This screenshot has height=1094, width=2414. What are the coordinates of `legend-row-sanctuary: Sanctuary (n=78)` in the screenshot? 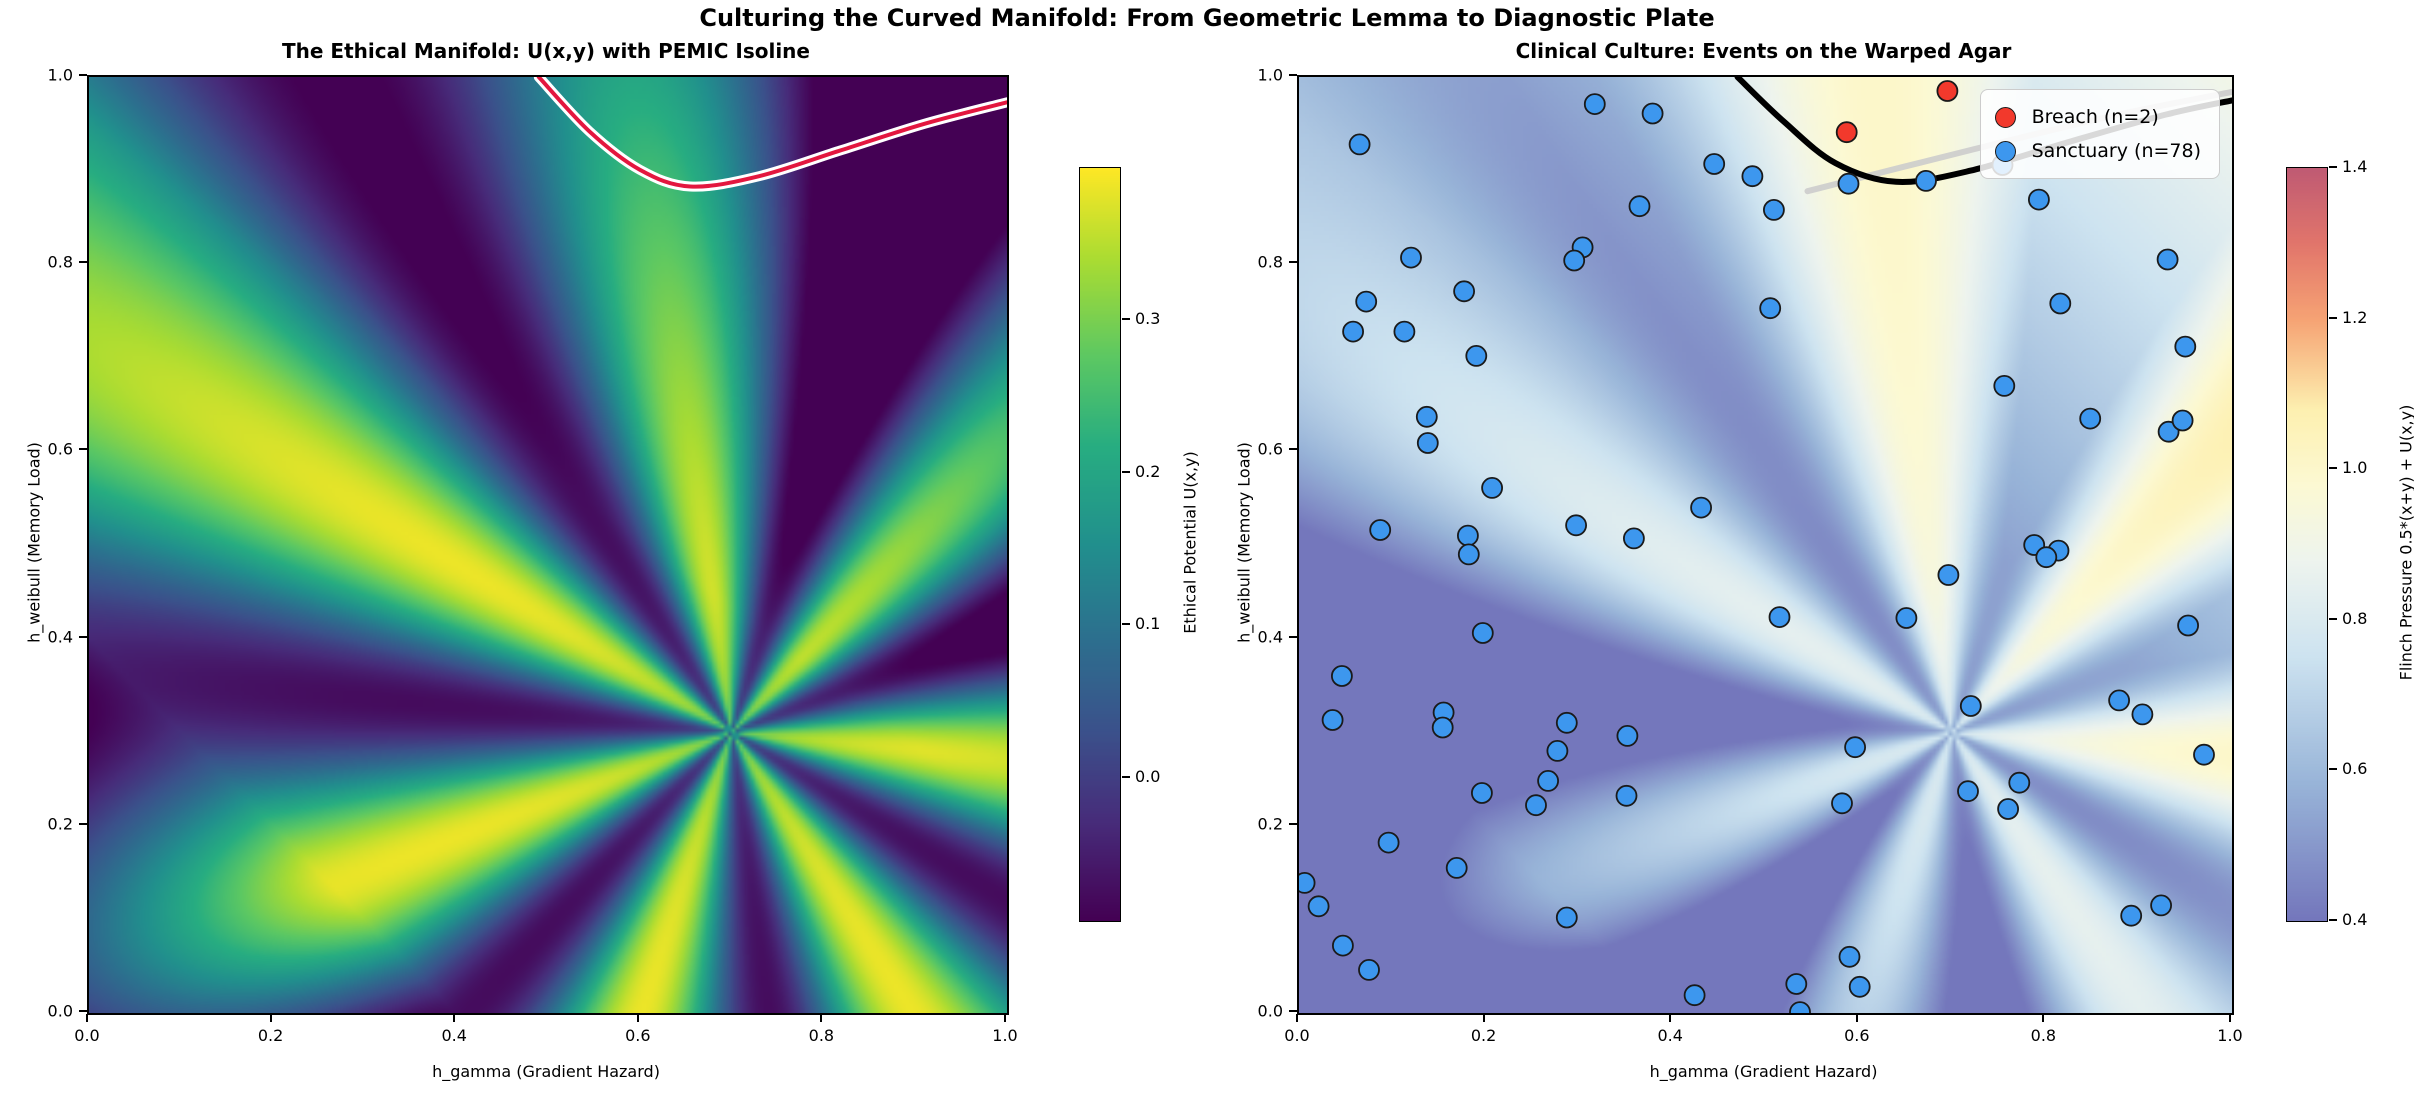 It's located at (2097, 151).